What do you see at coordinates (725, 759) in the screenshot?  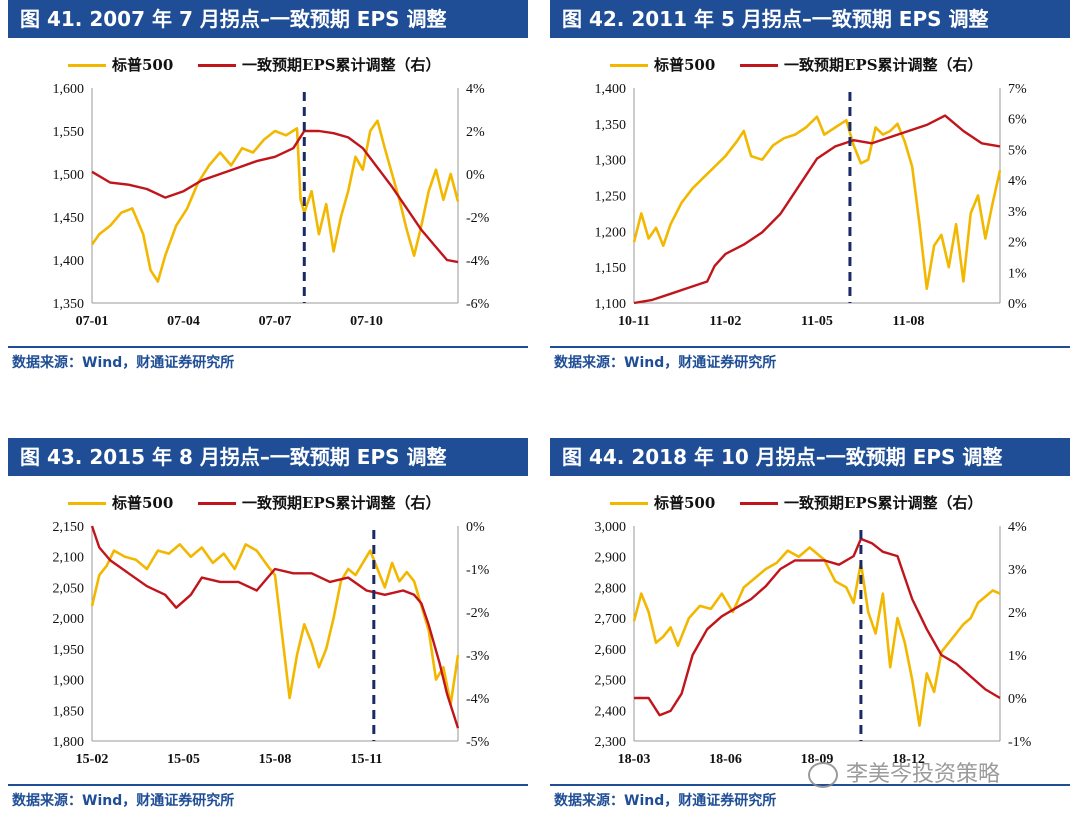 I see `x-tick-label: 18-06` at bounding box center [725, 759].